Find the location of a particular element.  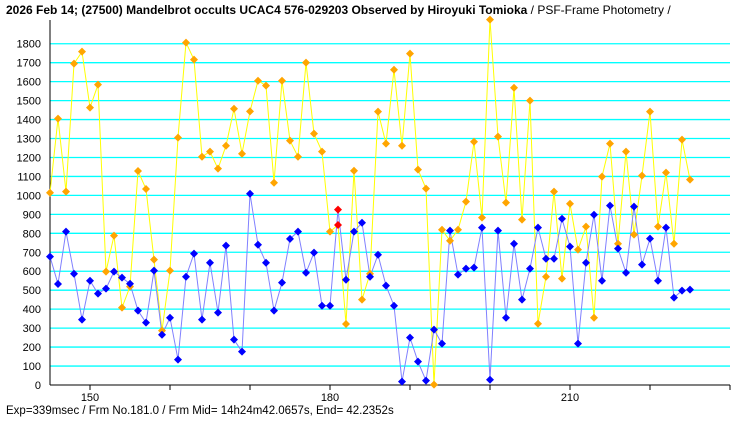

y-tick-label: 900 is located at coordinates (32, 215).